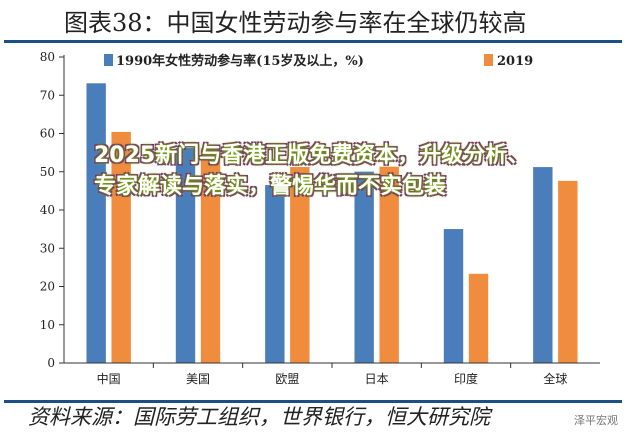  I want to click on legend-label-2019: 2019, so click(515, 61).